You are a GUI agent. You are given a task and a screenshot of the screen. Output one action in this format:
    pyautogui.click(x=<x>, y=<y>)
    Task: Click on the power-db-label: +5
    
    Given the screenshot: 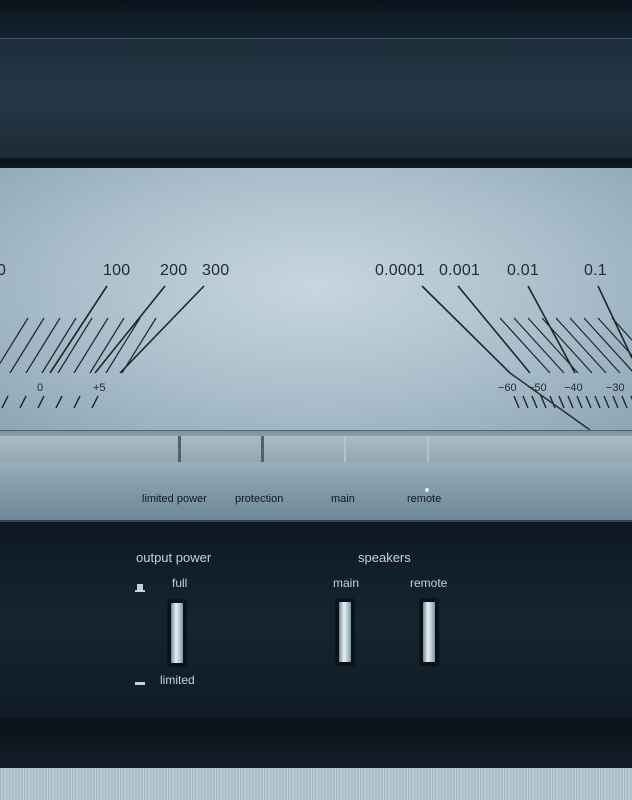 What is the action you would take?
    pyautogui.click(x=99, y=388)
    